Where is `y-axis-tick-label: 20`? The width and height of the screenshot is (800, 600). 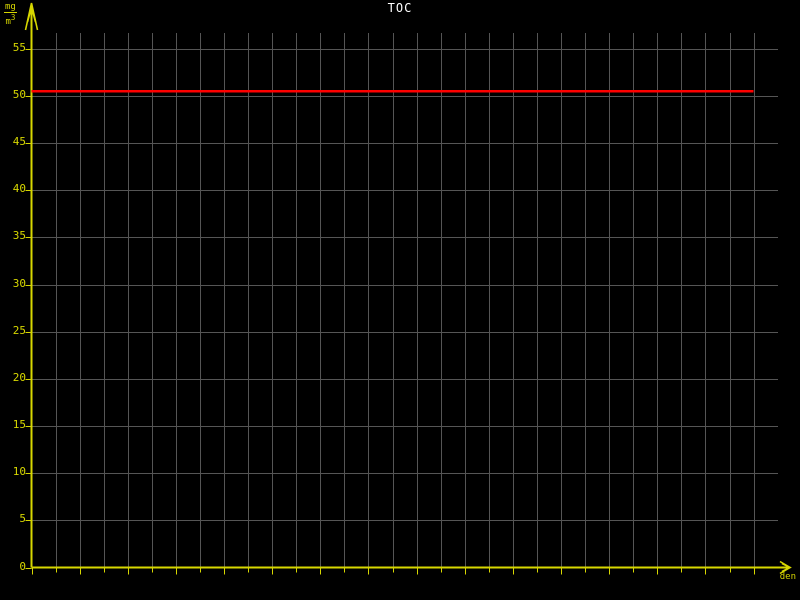
y-axis-tick-label: 20 is located at coordinates (19, 377).